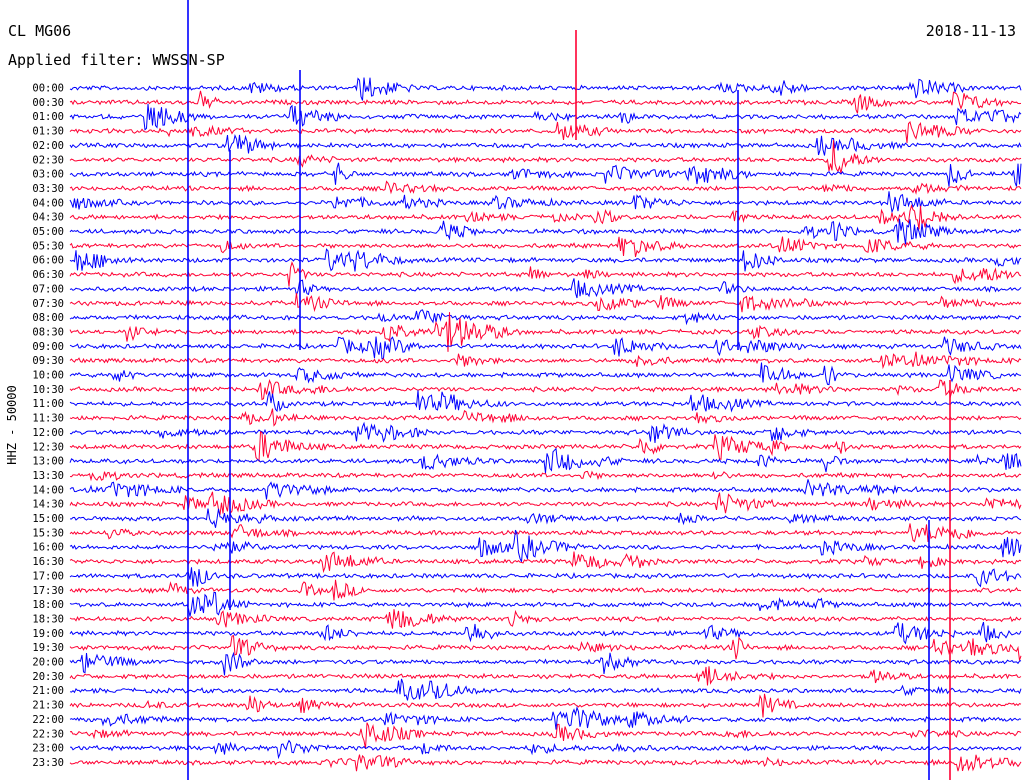 The width and height of the screenshot is (1024, 780). Describe the element at coordinates (48, 562) in the screenshot. I see `row-label: 16:30` at that location.